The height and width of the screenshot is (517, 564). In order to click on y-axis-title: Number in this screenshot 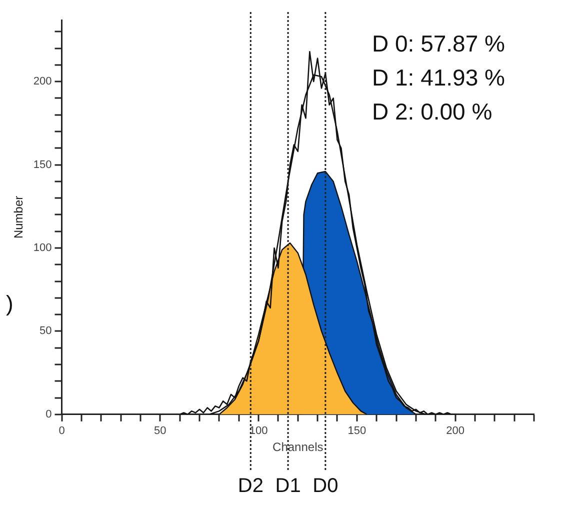, I will do `click(19, 217)`.